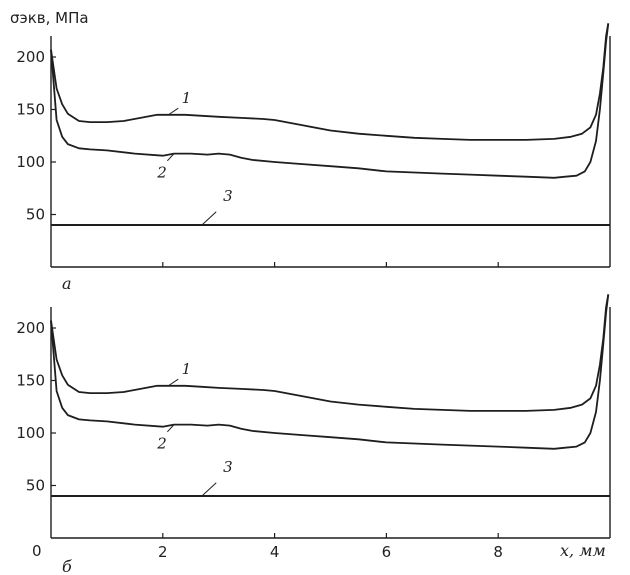  What do you see at coordinates (163, 552) in the screenshot?
I see `x-tick-label: 2` at bounding box center [163, 552].